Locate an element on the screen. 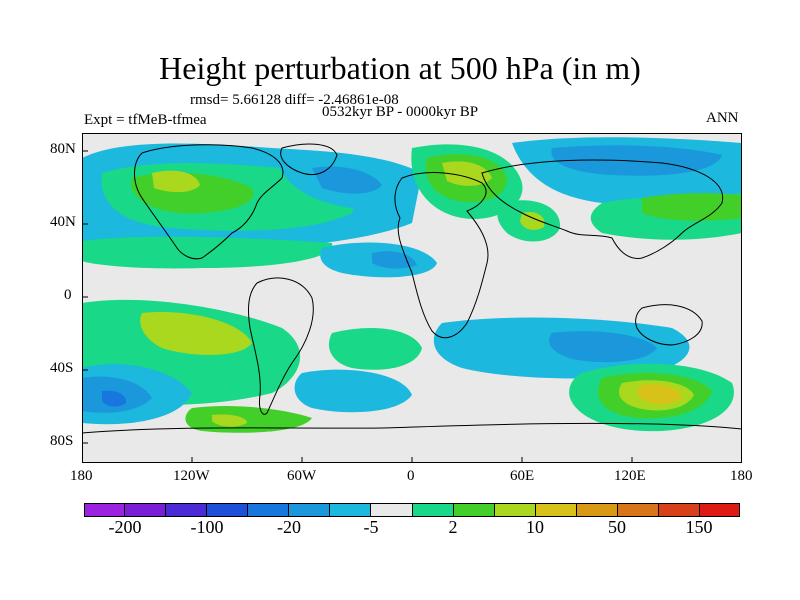 The height and width of the screenshot is (600, 800). lon-label-60e: 60E is located at coordinates (522, 476).